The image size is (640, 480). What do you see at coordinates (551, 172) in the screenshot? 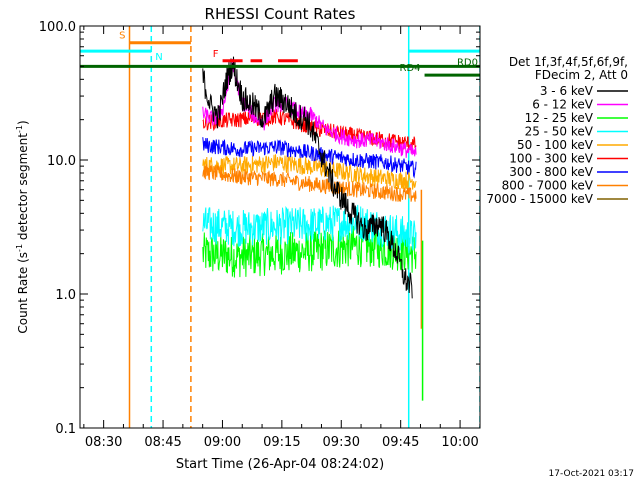
I see `legend-label: 300 - 800 keV` at bounding box center [551, 172].